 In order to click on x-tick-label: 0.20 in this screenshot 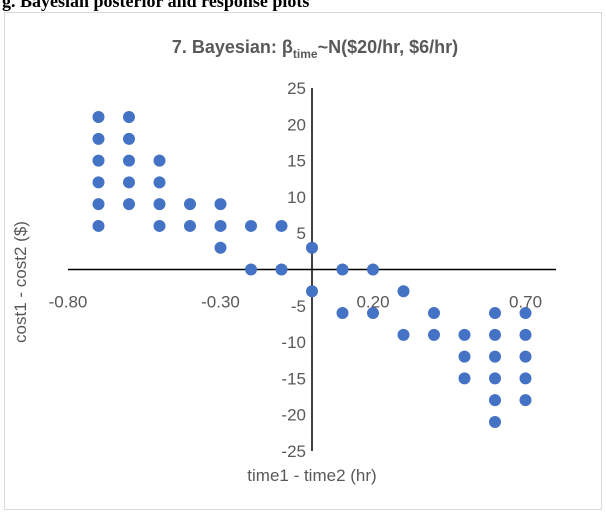, I will do `click(372, 302)`.